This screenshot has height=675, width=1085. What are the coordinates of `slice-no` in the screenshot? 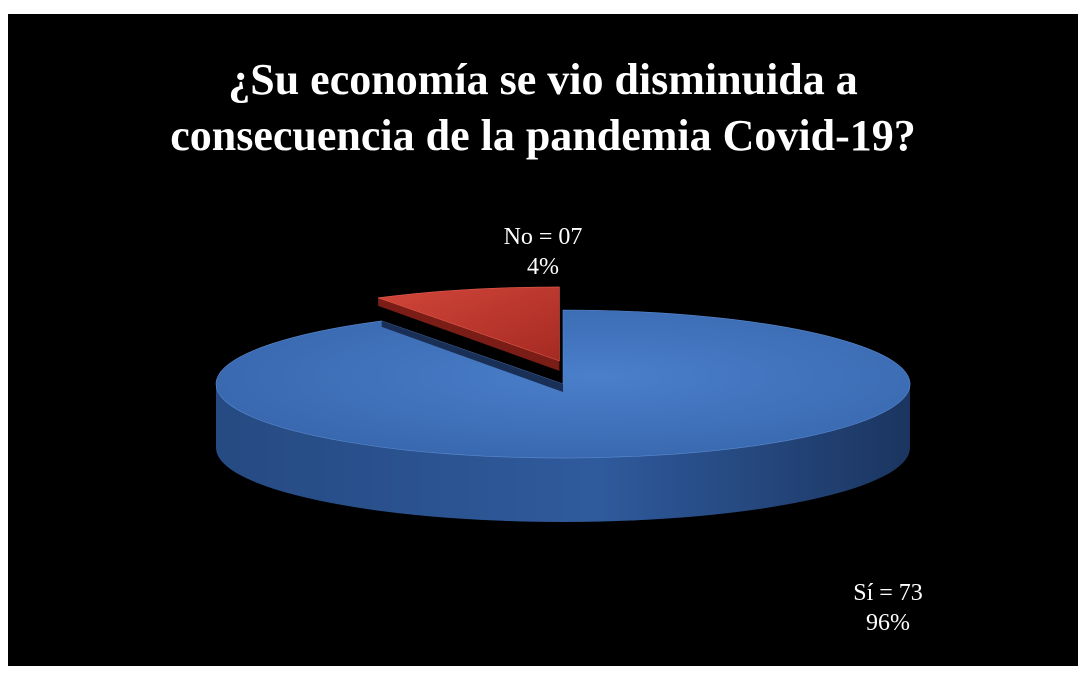 It's located at (469, 328).